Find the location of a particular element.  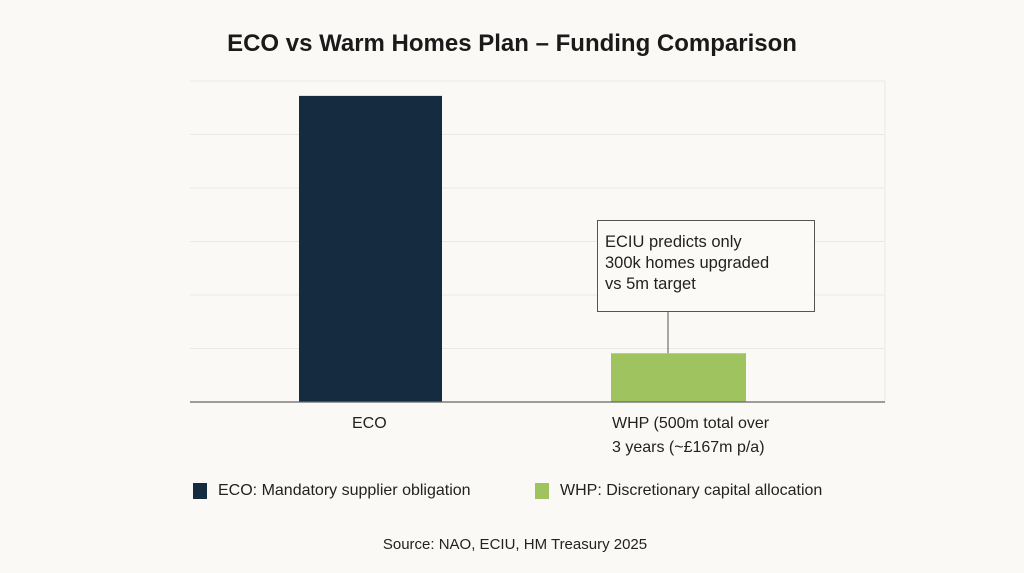

x-tick-label-line: 3 years (~£167m p/a) is located at coordinates (688, 447).